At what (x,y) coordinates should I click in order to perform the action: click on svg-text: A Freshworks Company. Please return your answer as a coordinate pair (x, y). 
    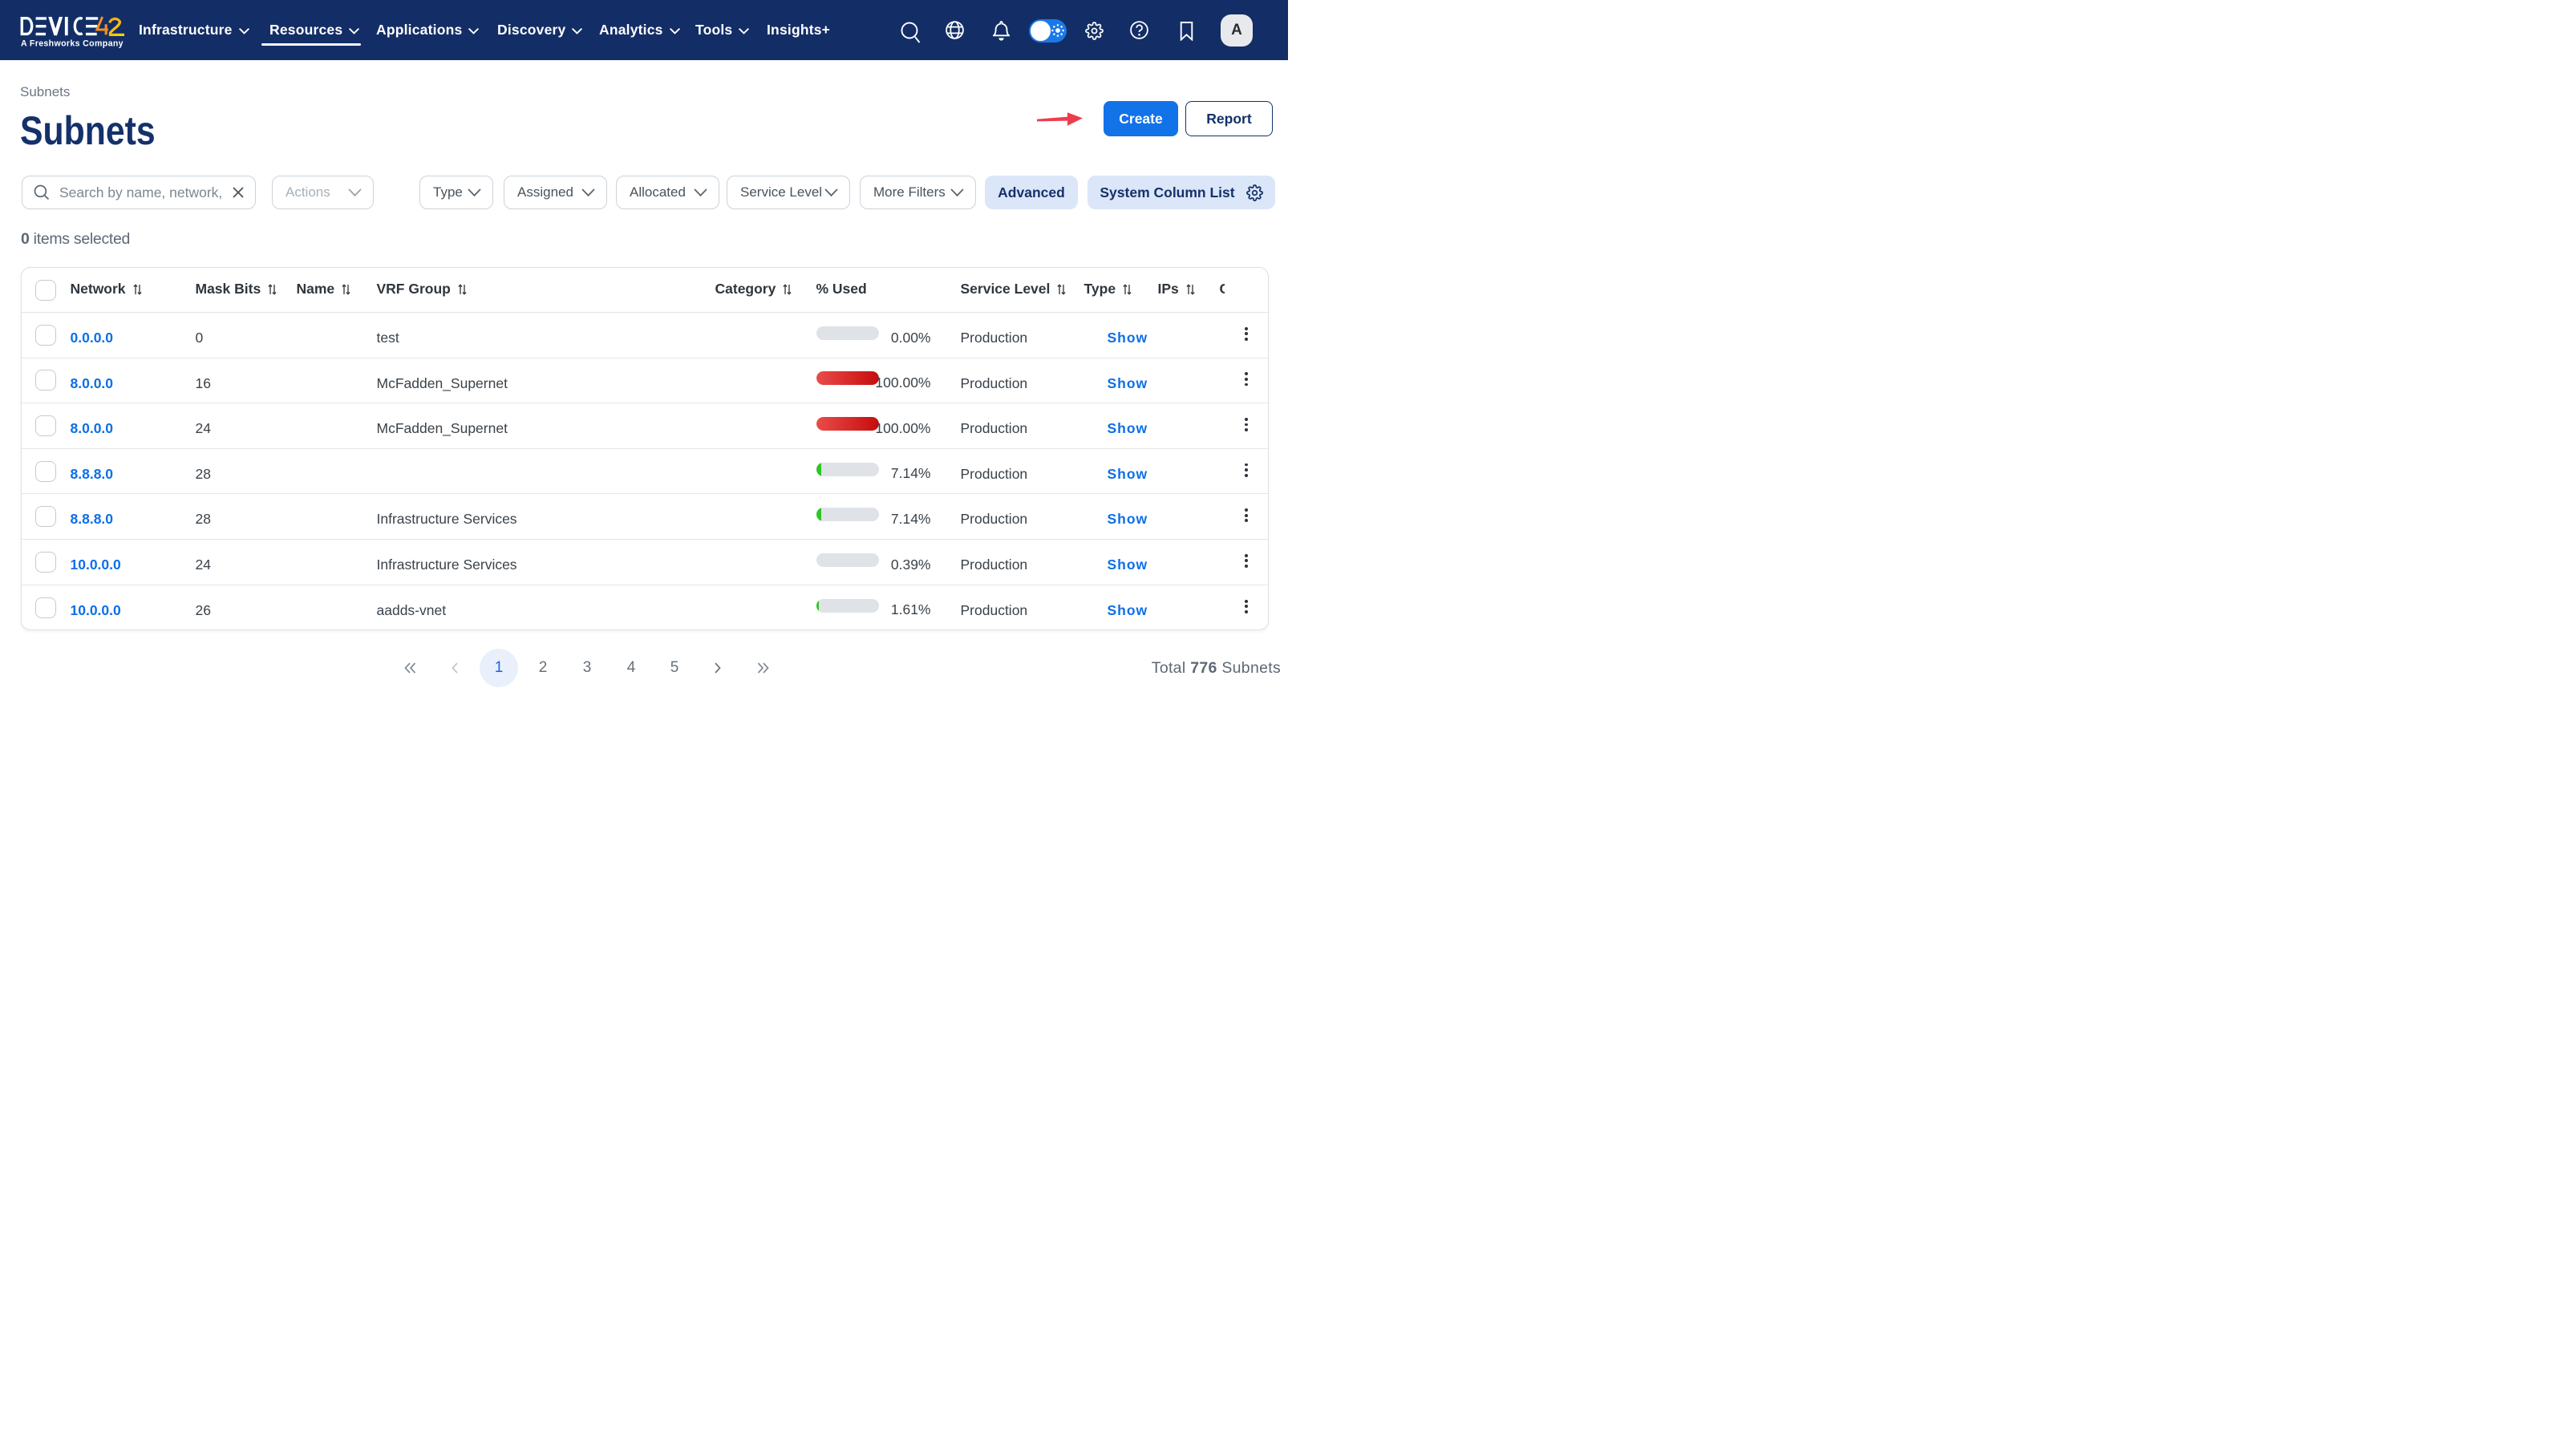
    Looking at the image, I should click on (72, 44).